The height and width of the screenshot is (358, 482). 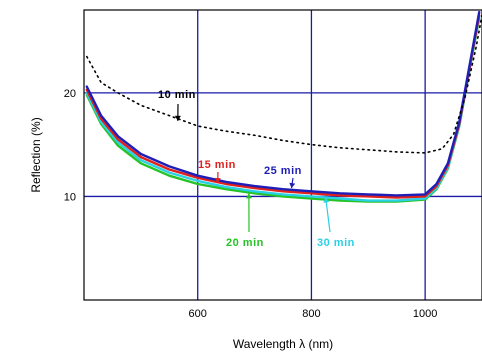 I want to click on x-tick-label: 800, so click(x=311, y=314).